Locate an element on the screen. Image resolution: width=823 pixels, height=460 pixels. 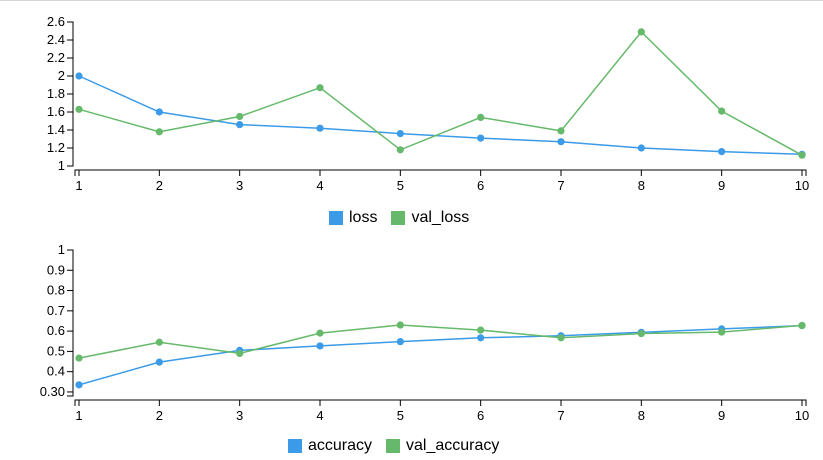
acc-x-axis is located at coordinates (440, 402).